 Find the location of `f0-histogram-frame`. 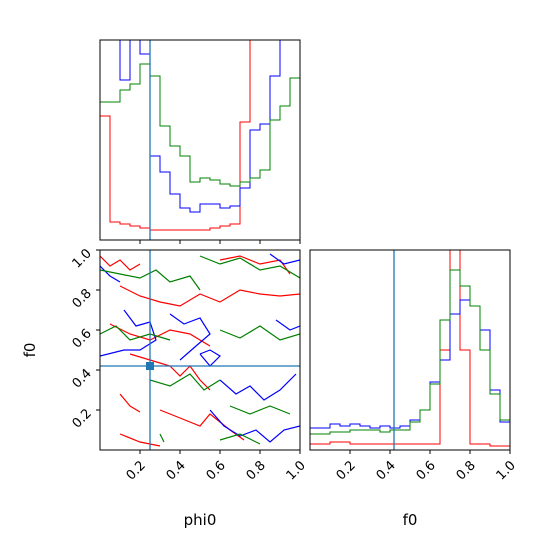

f0-histogram-frame is located at coordinates (410, 350).